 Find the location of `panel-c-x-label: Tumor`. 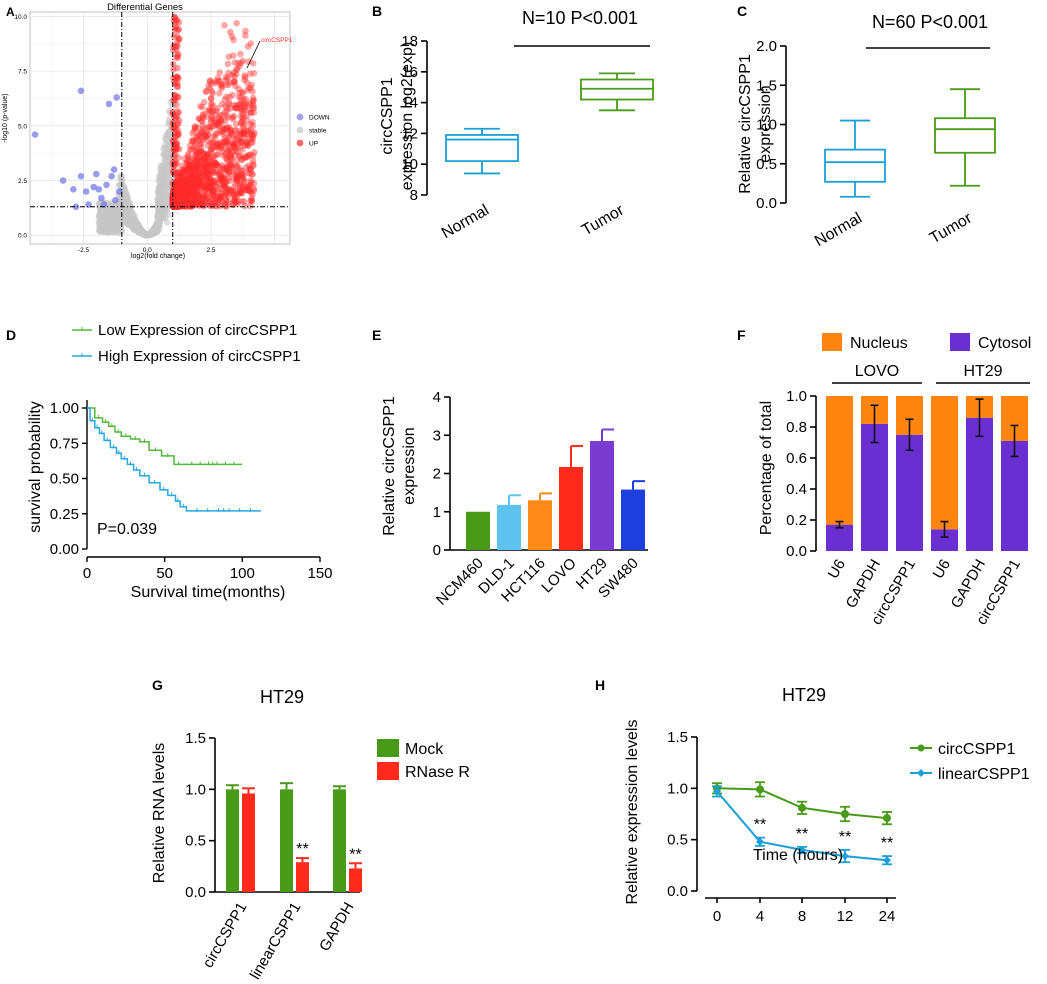

panel-c-x-label: Tumor is located at coordinates (951, 228).